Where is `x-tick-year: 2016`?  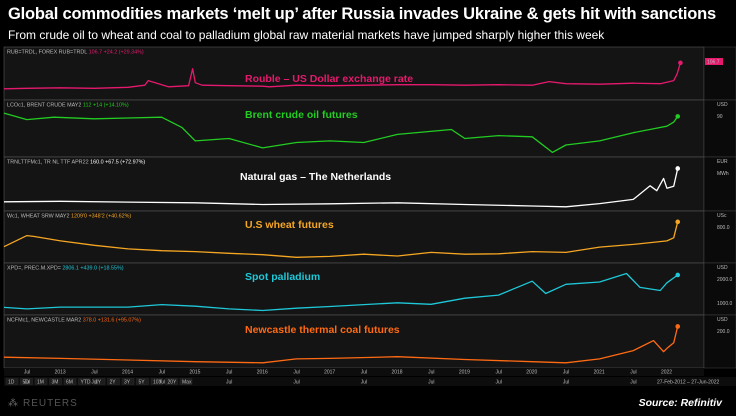
x-tick-year: 2016 is located at coordinates (262, 373).